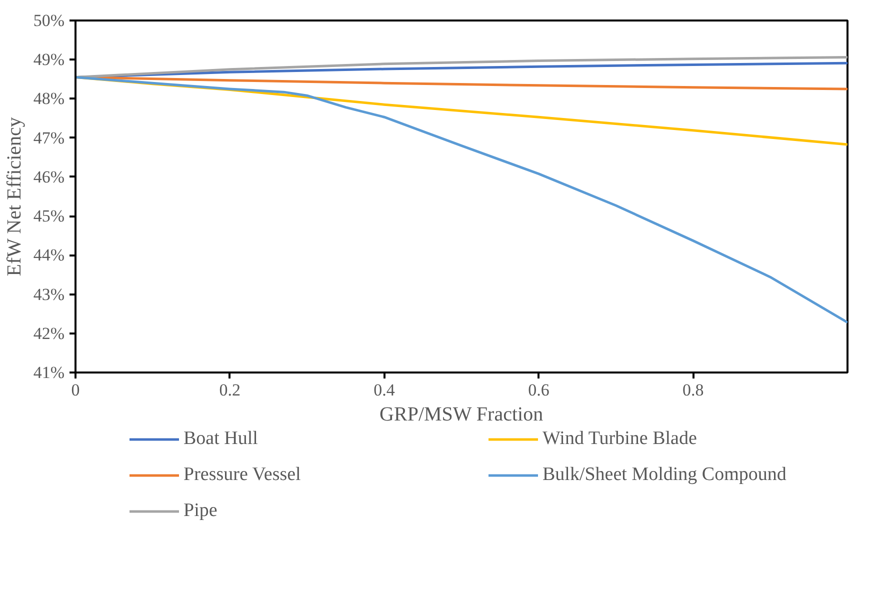 The image size is (894, 602). Describe the element at coordinates (49, 176) in the screenshot. I see `y-tick-label: 46%` at that location.